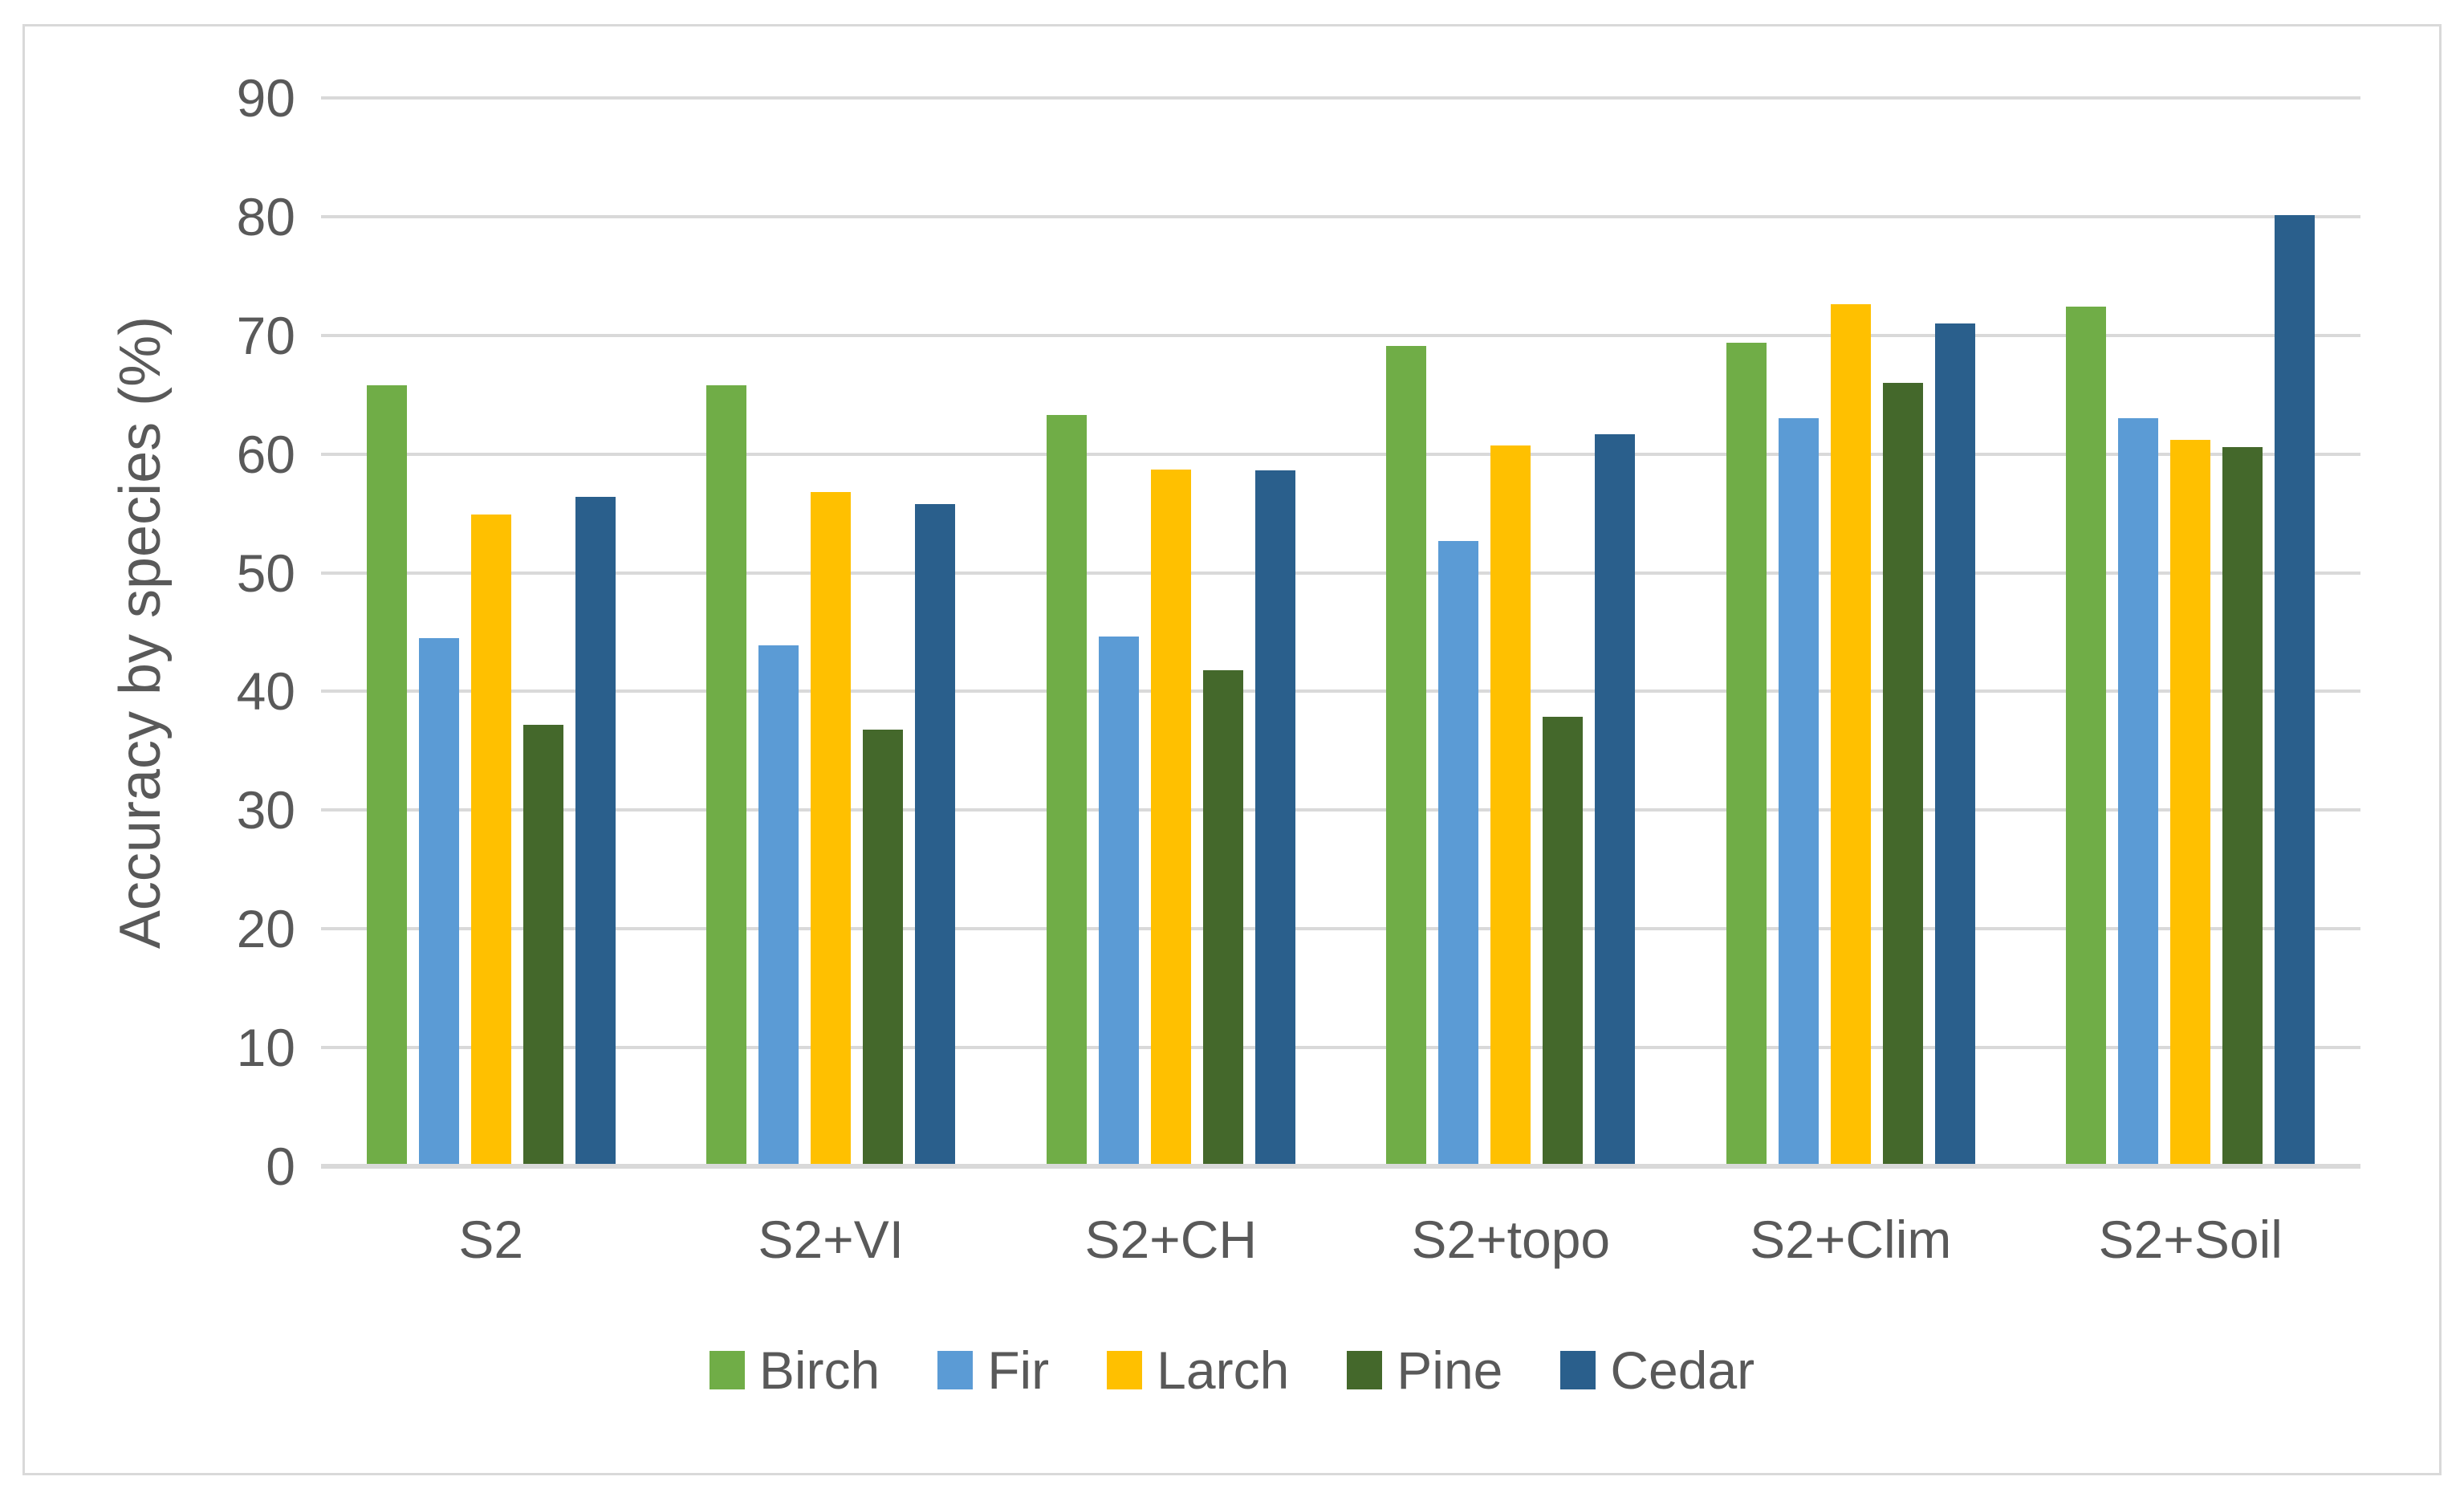 The image size is (2464, 1501). What do you see at coordinates (1274, 818) in the screenshot?
I see `bar-cedar-S2+CH` at bounding box center [1274, 818].